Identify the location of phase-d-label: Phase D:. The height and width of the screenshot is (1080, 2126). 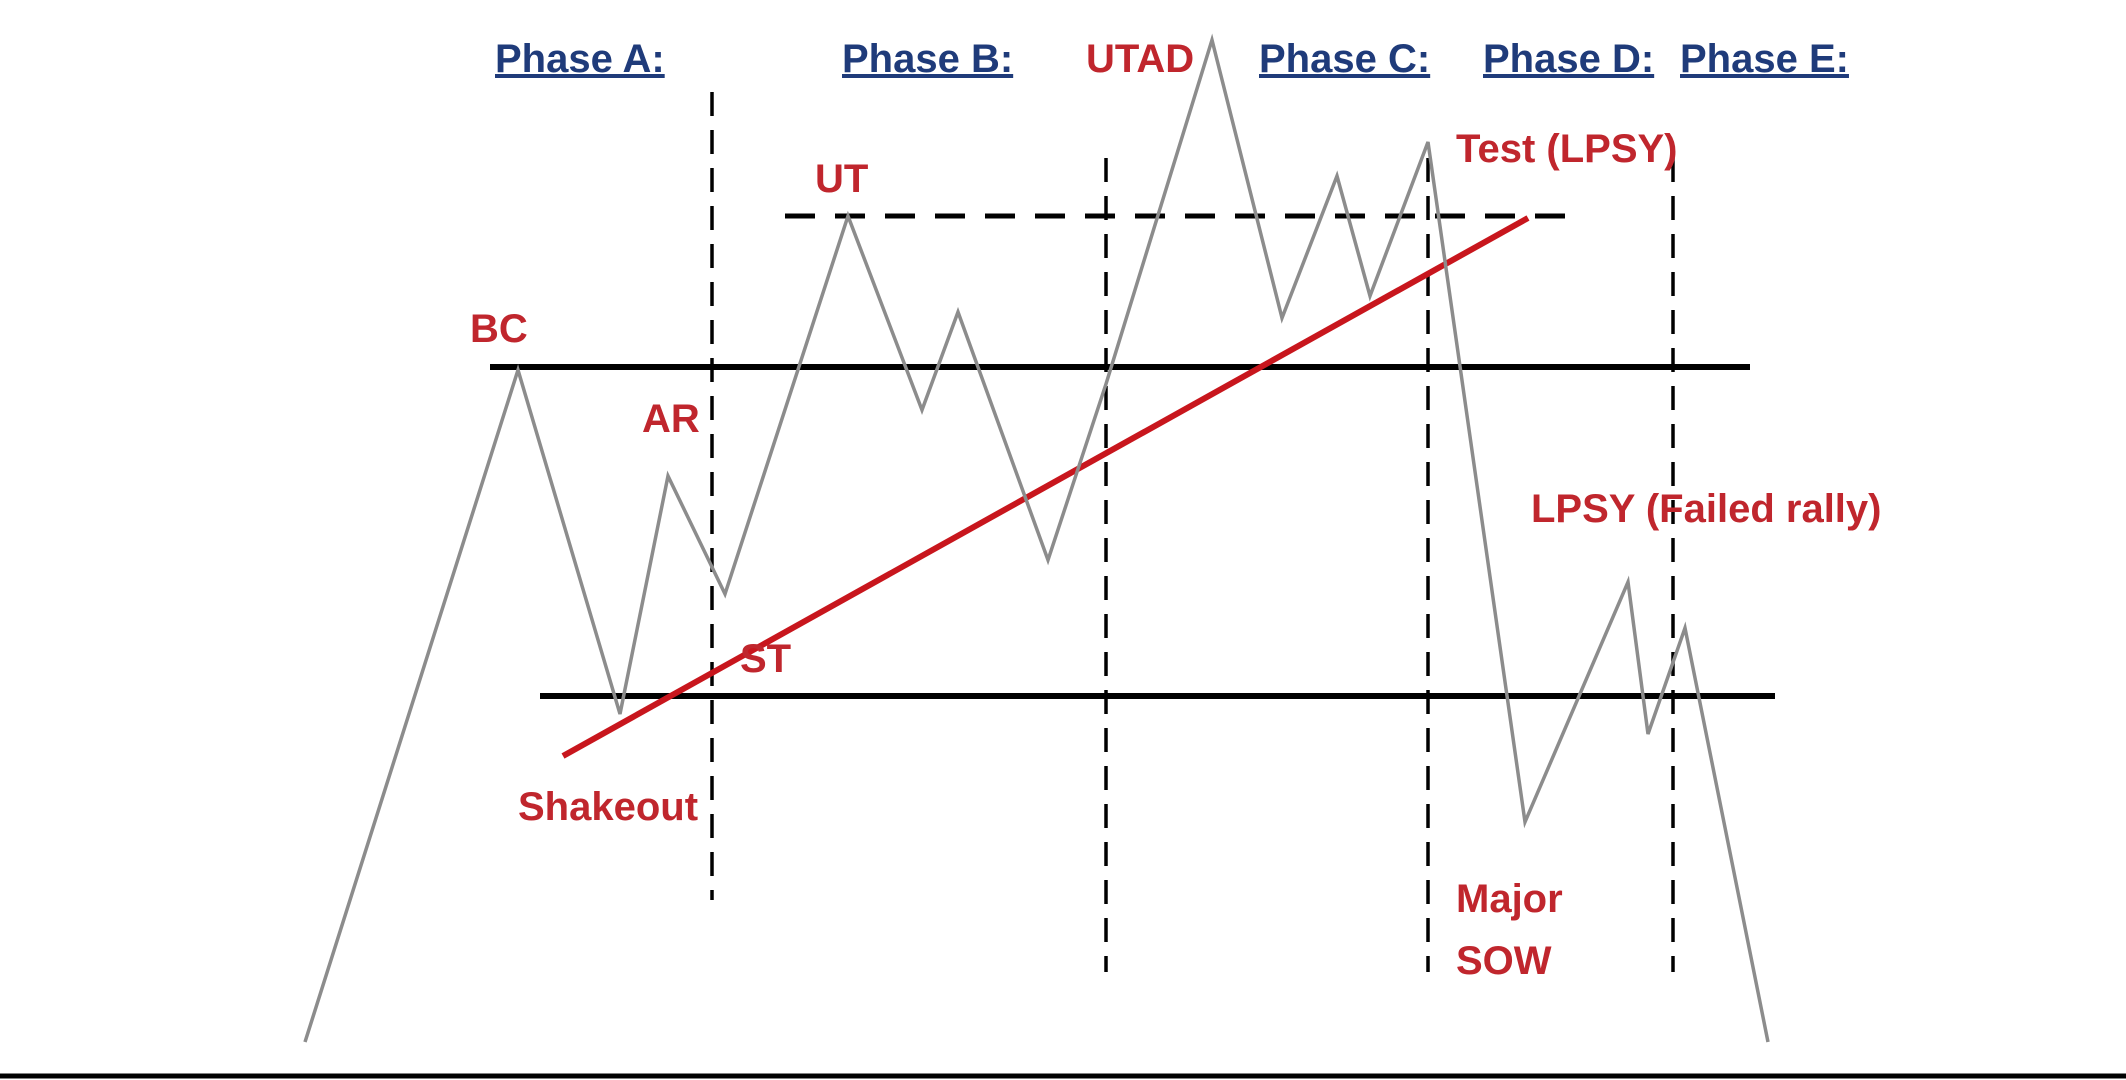
(1568, 59).